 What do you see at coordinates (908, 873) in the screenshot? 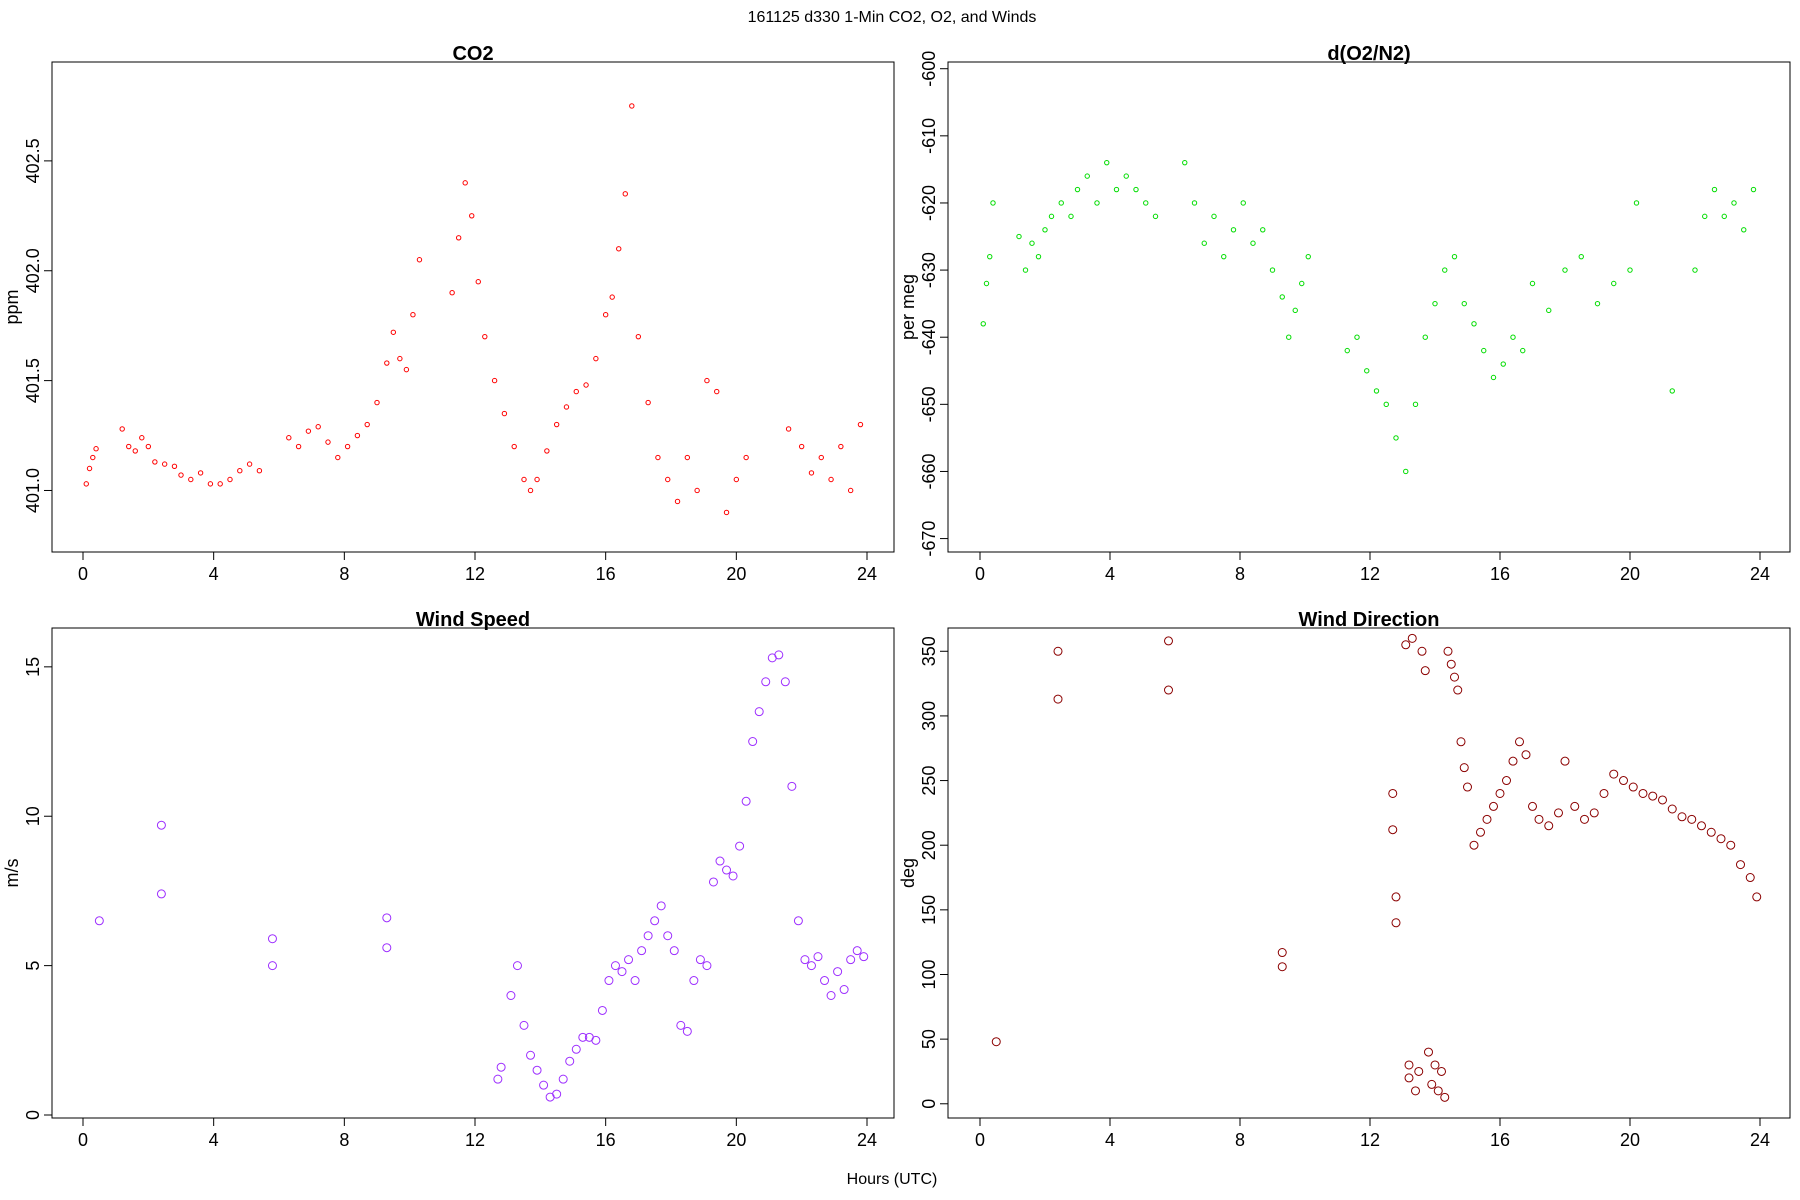
I see `wind-direction-ylabel: deg` at bounding box center [908, 873].